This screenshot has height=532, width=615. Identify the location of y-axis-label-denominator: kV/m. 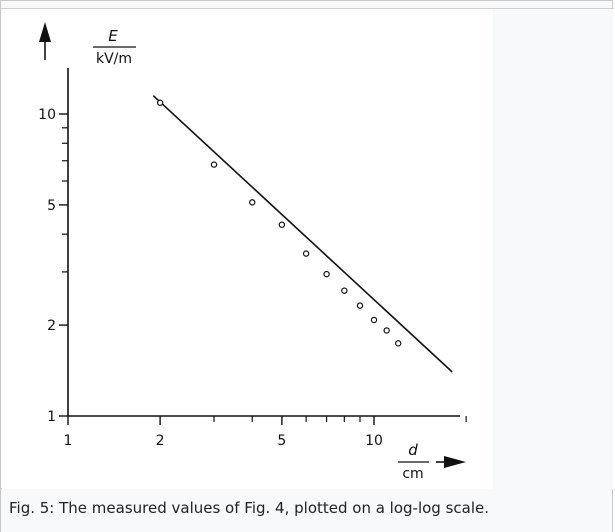
(114, 59).